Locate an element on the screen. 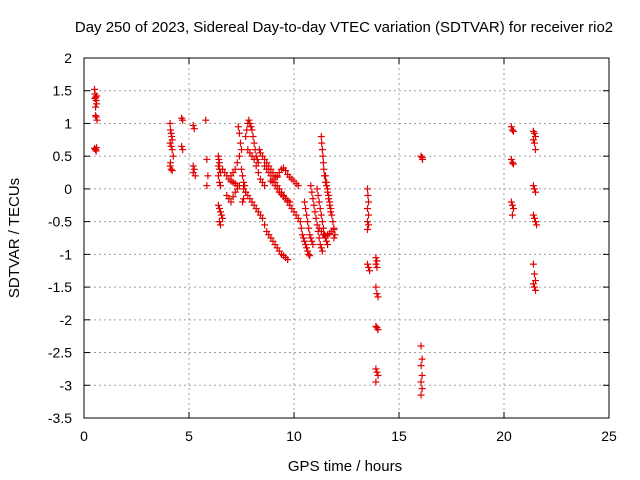 This screenshot has height=480, width=640. y-tick-label: 1.5 is located at coordinates (63, 91).